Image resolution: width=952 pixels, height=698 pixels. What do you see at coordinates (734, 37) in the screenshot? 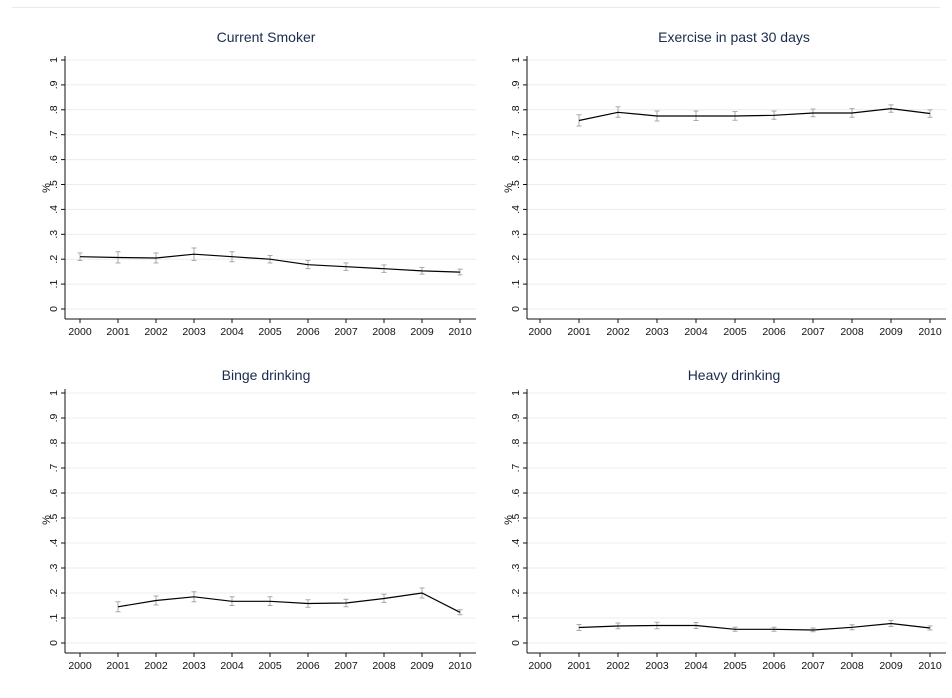
I see `panel-title: Exercise in past 30 days` at bounding box center [734, 37].